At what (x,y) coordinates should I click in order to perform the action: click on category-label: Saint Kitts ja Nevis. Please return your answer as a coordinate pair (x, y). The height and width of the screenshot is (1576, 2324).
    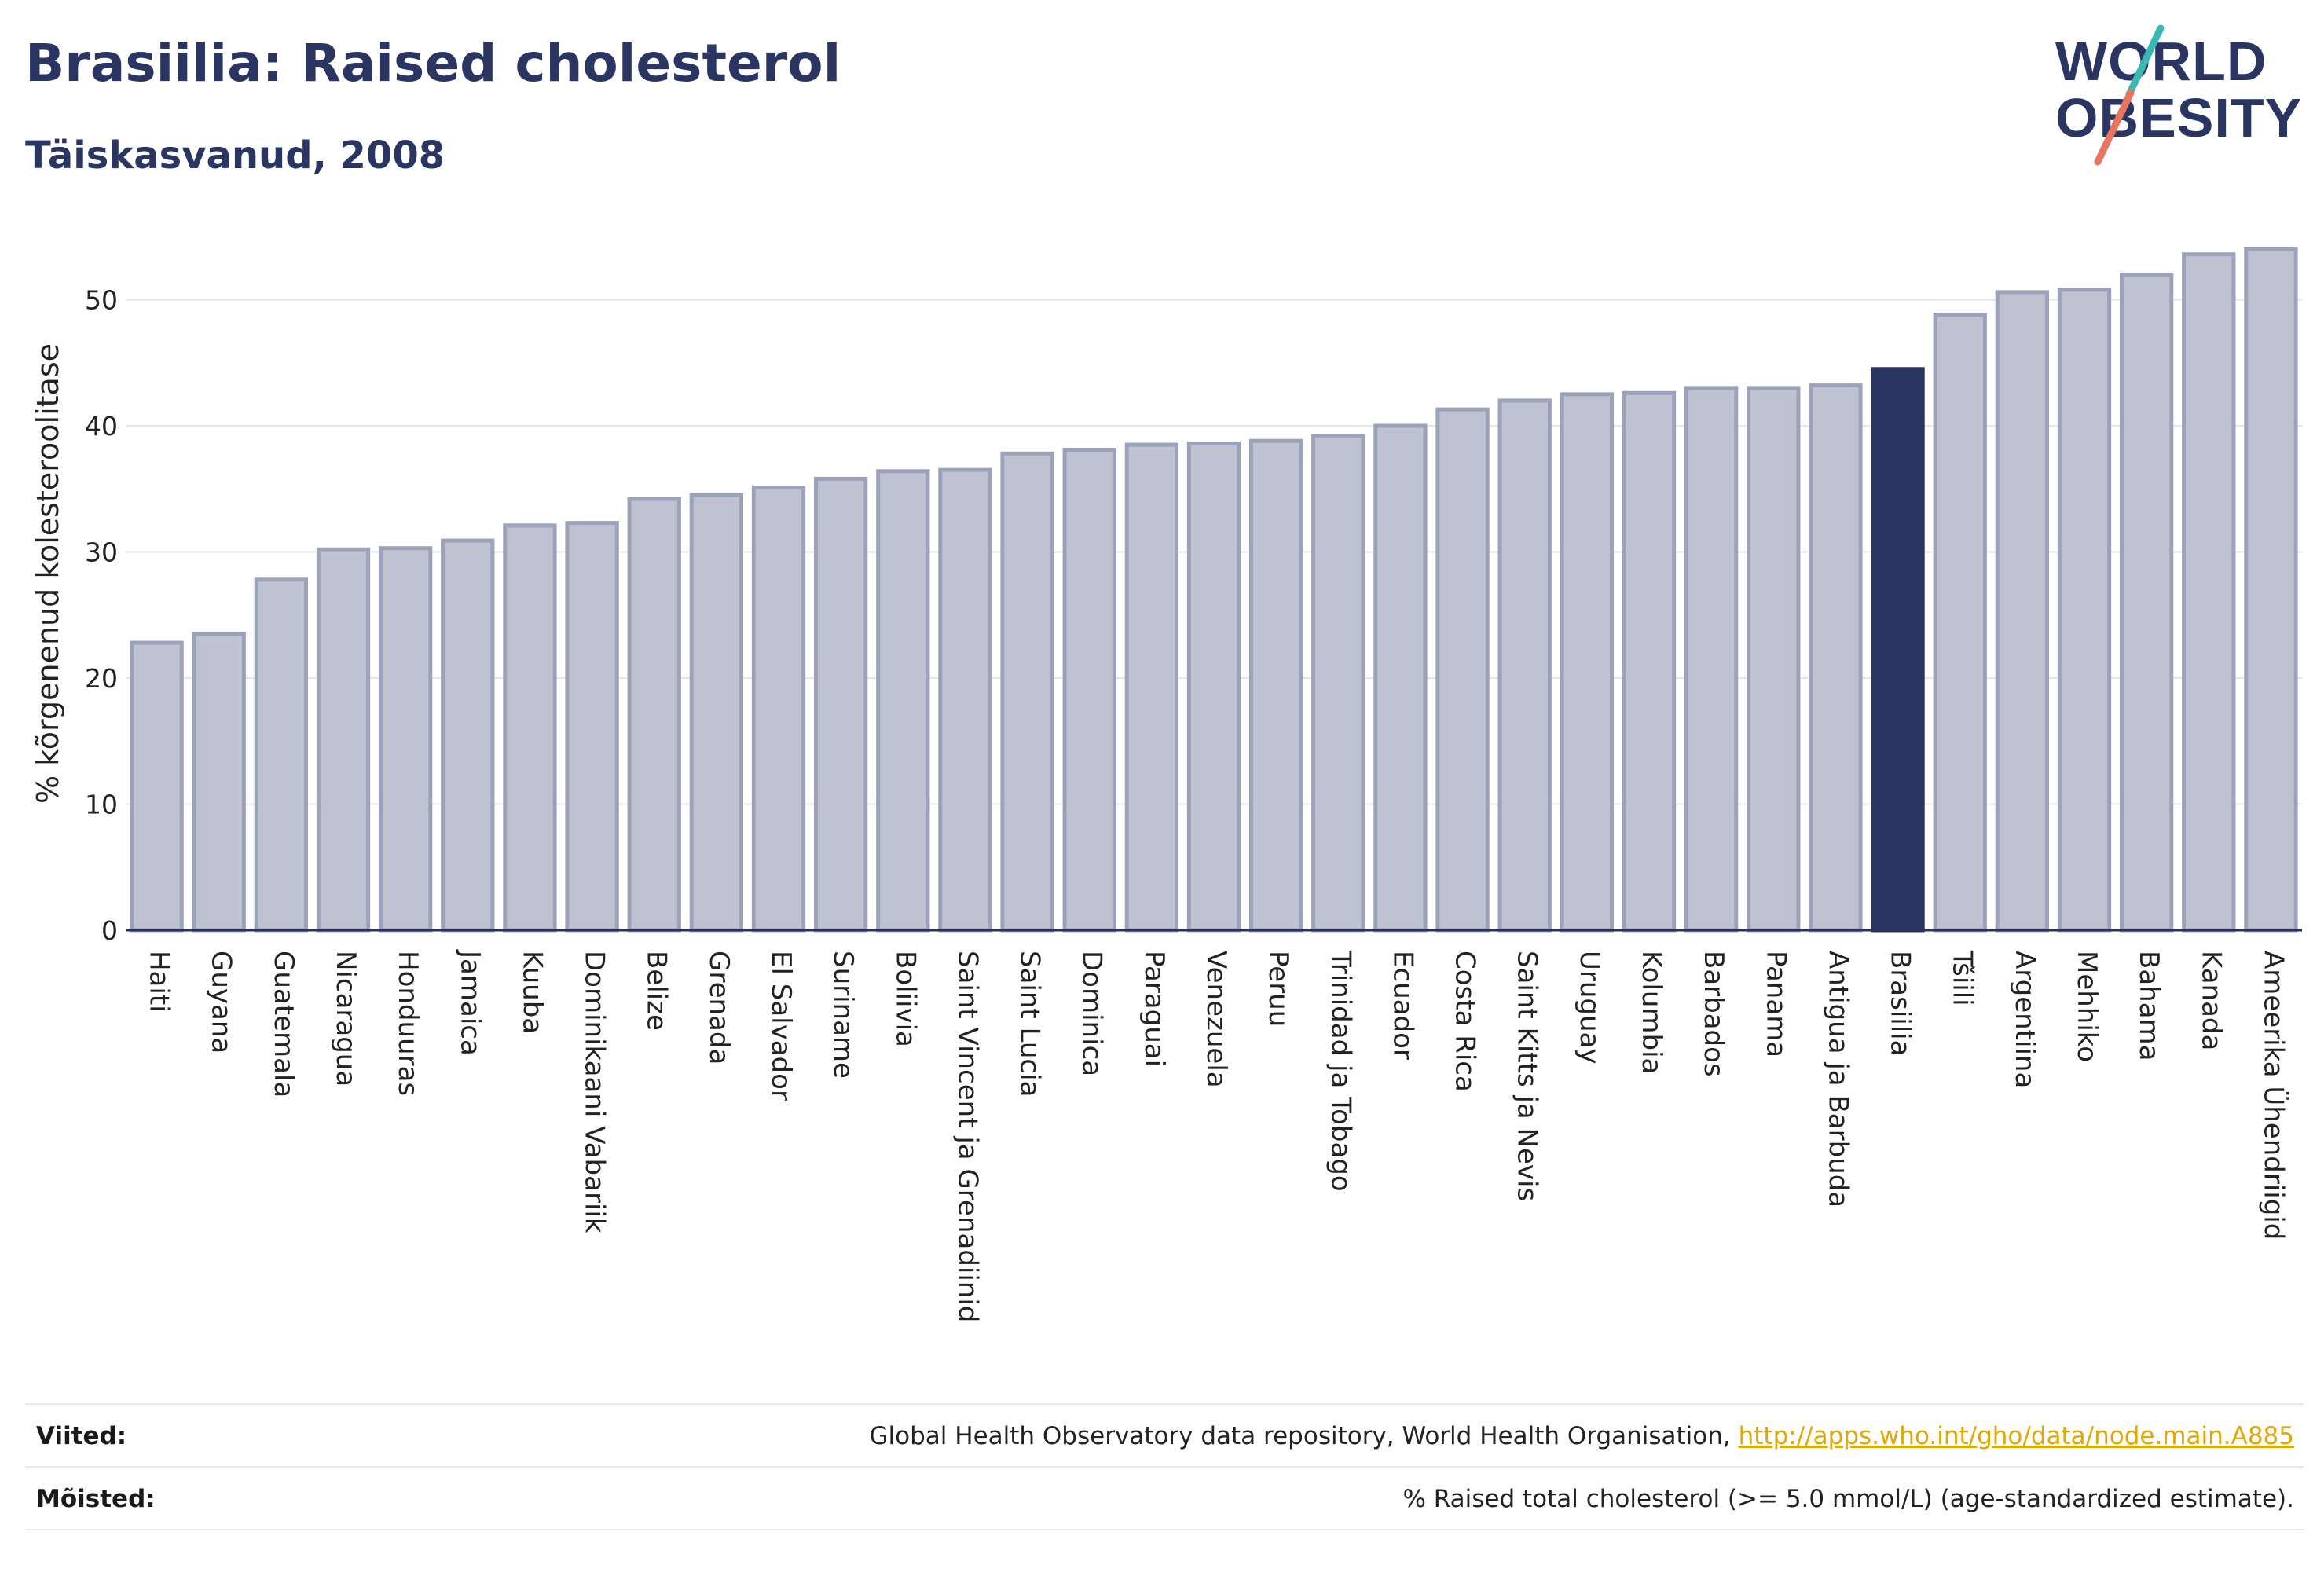
    Looking at the image, I should click on (1527, 1076).